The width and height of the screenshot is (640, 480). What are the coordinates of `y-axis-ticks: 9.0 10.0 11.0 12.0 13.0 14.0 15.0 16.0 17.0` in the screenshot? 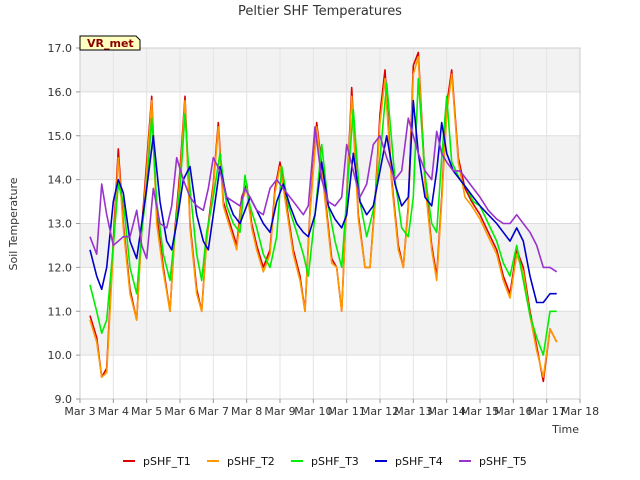 It's located at (64, 224).